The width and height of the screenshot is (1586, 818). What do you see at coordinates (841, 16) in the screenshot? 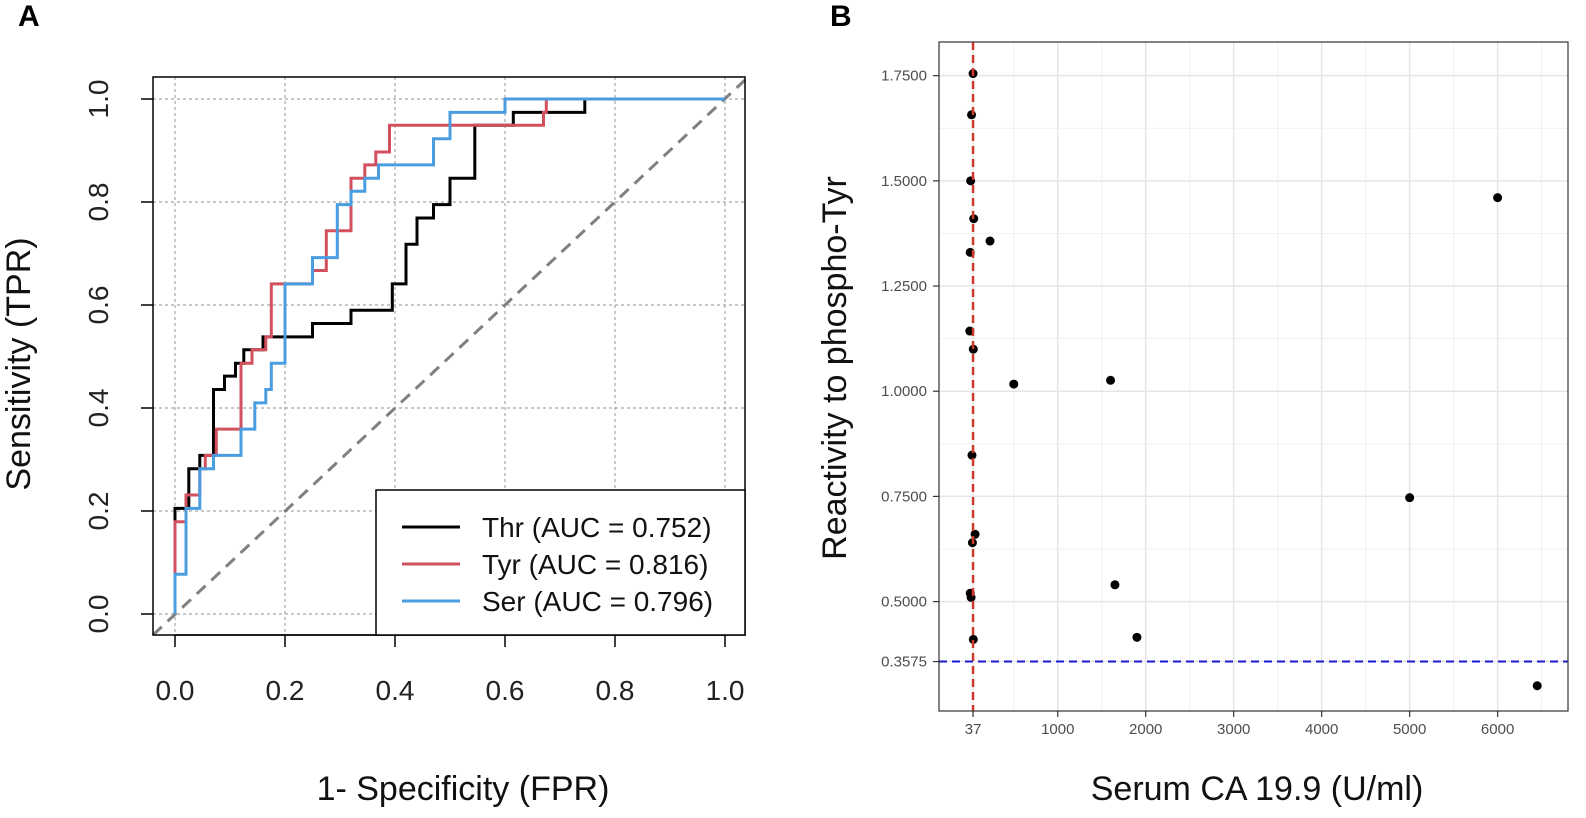
I see `panel-label-b: B` at bounding box center [841, 16].